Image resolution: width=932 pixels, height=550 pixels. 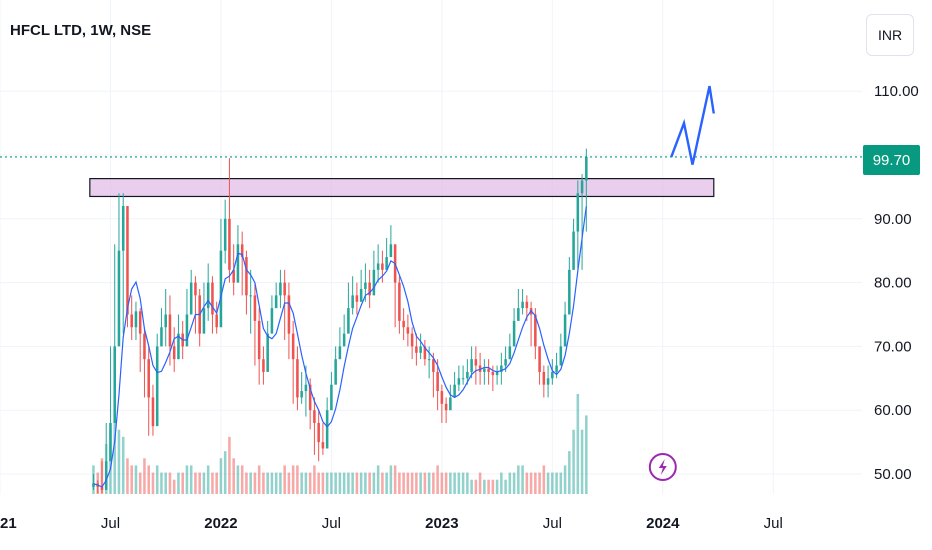 I want to click on x-tick-label: Jul, so click(x=110, y=523).